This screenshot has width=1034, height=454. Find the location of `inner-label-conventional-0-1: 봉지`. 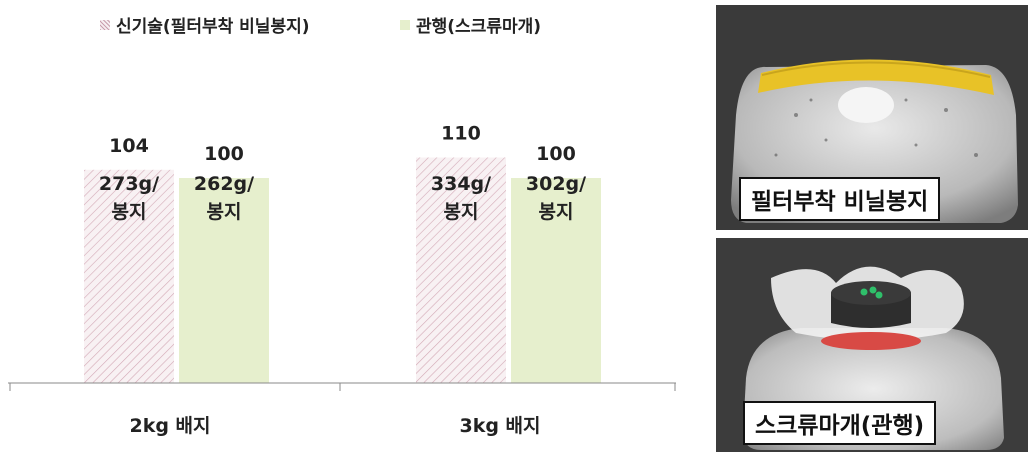

inner-label-conventional-0-1: 봉지 is located at coordinates (224, 212).